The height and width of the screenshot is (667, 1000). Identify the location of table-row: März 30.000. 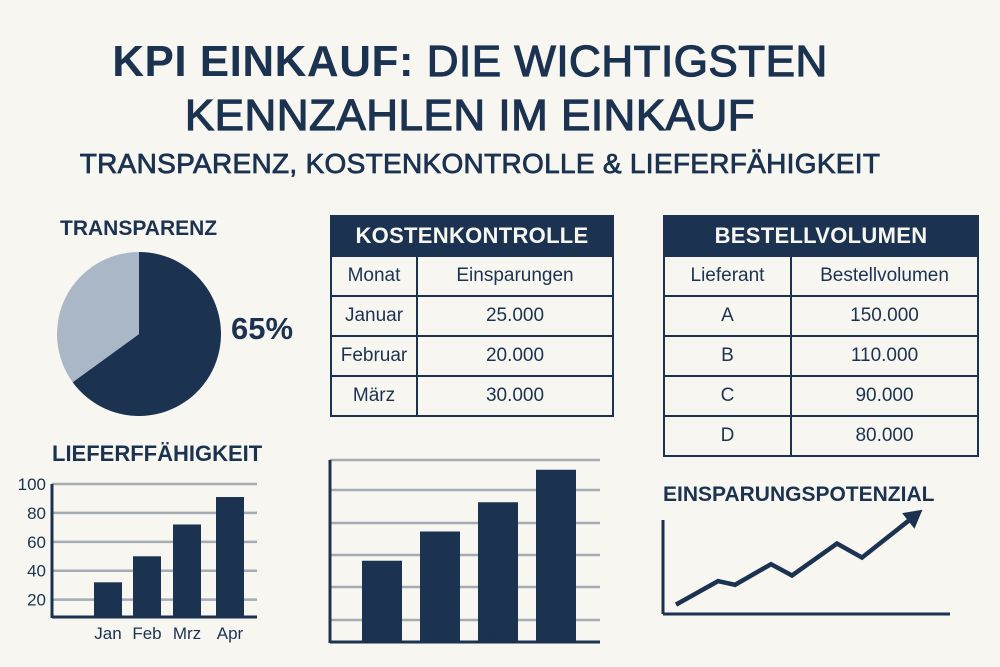
(472, 396).